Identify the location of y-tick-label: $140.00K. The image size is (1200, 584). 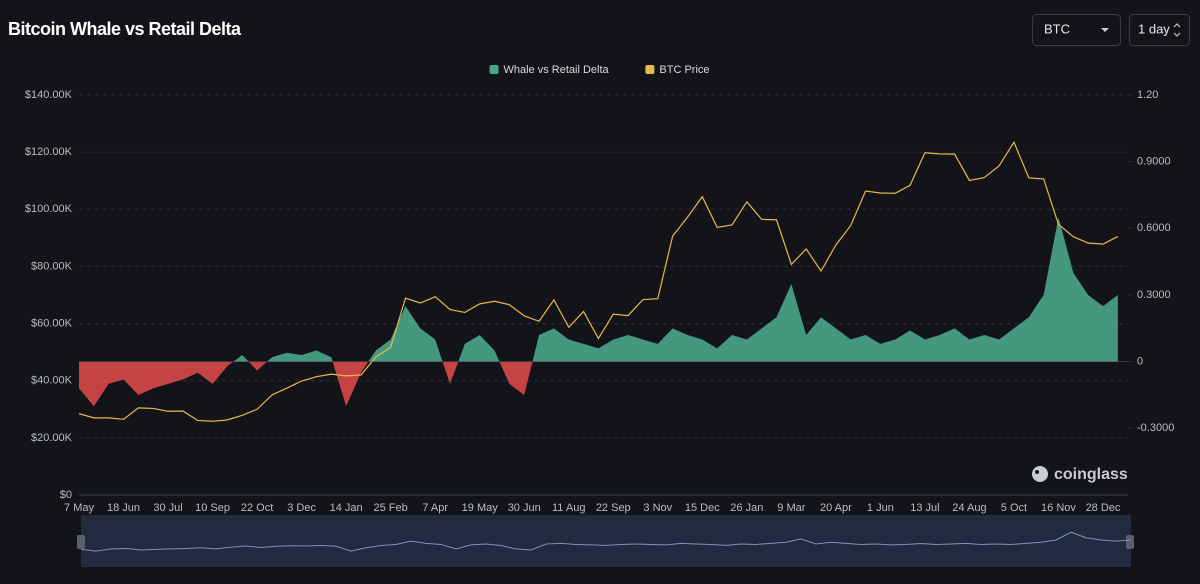
(49, 95).